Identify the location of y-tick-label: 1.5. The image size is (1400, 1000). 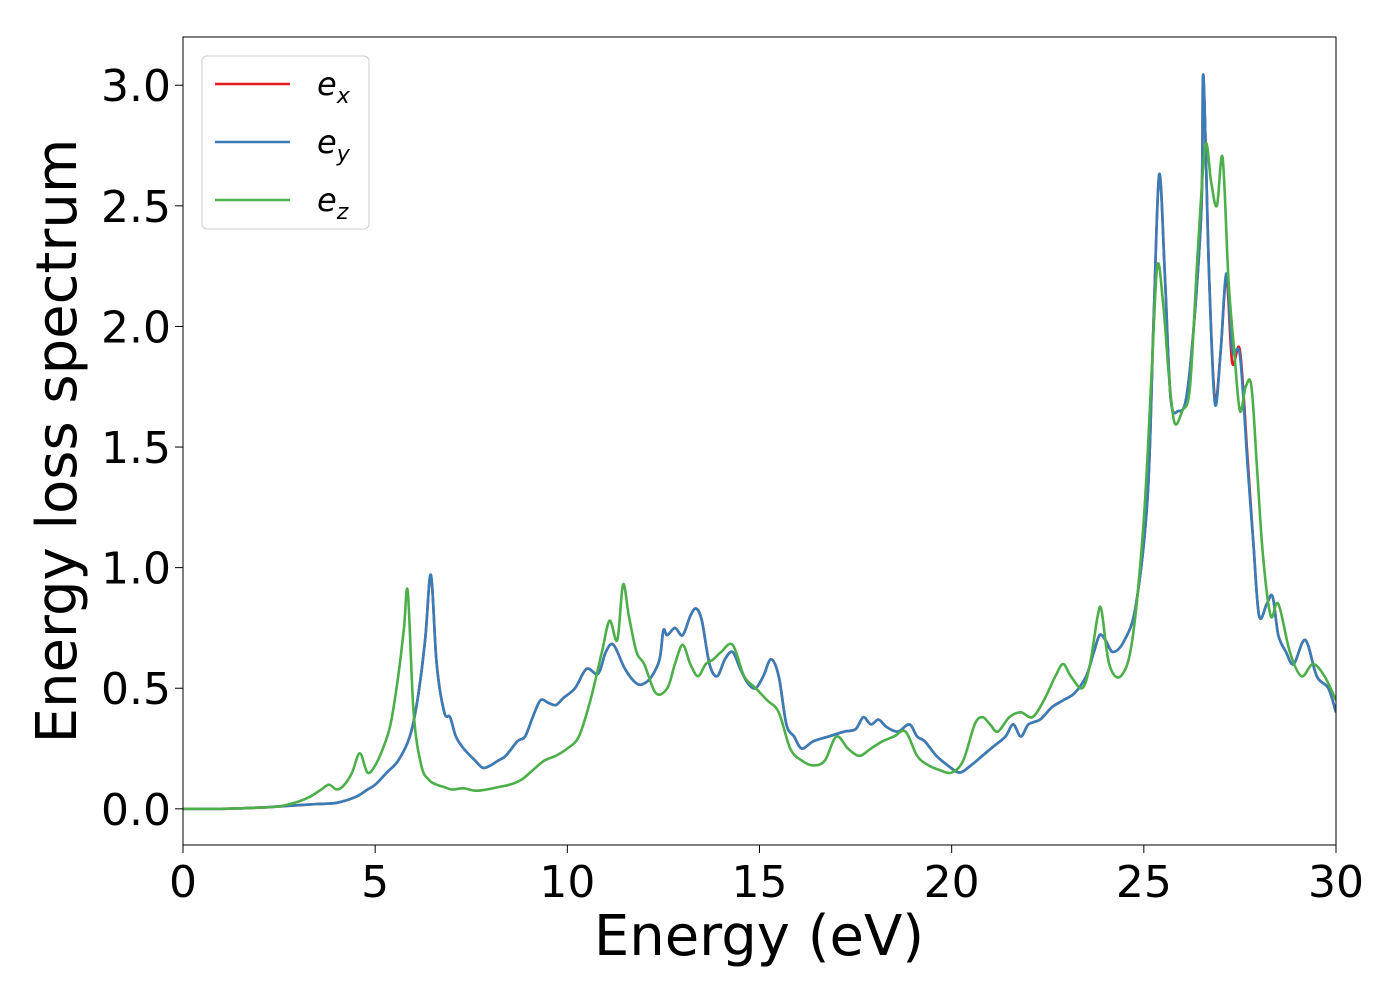
(136, 448).